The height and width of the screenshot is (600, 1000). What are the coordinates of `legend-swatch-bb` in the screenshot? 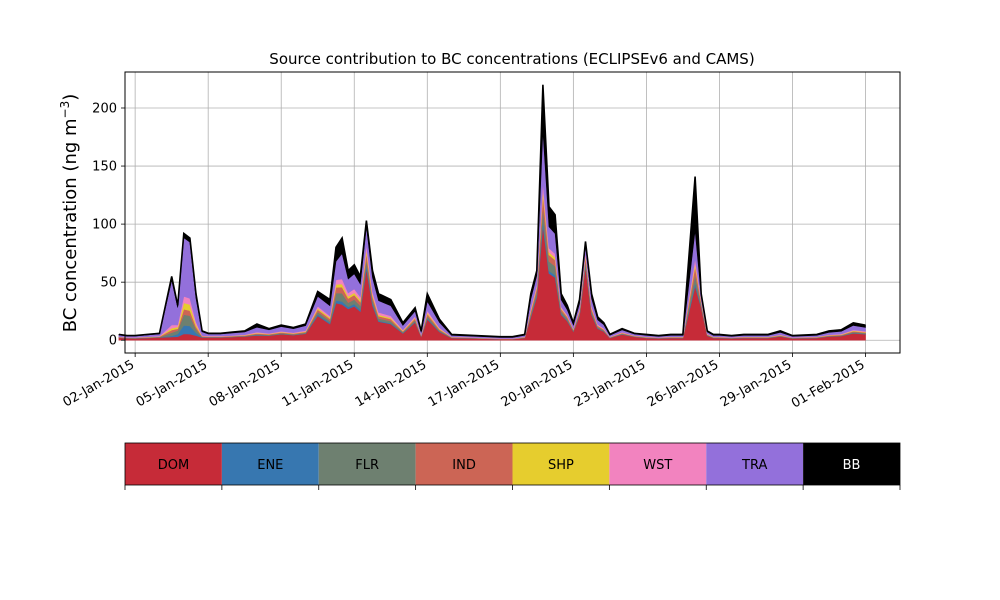 It's located at (851, 464).